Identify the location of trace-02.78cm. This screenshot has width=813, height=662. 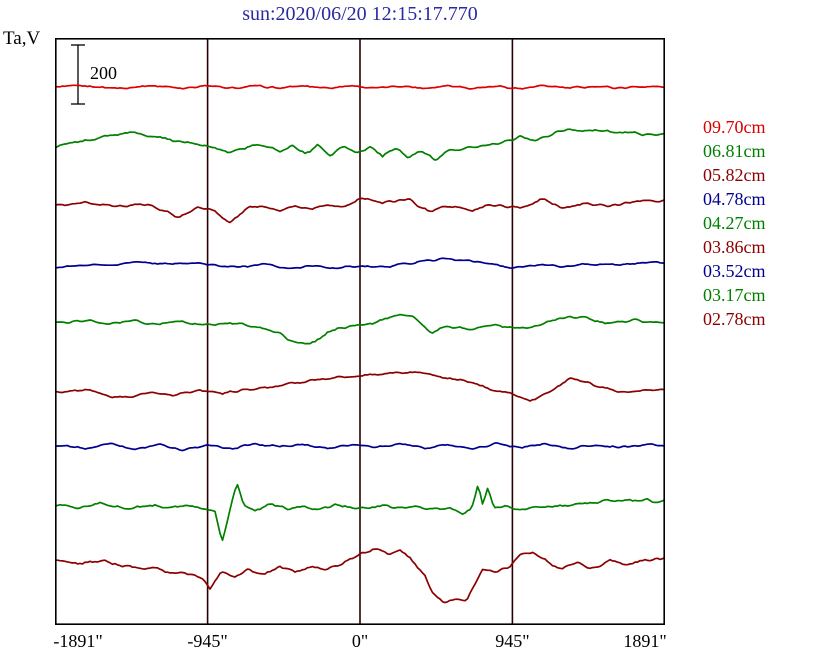
(360, 576).